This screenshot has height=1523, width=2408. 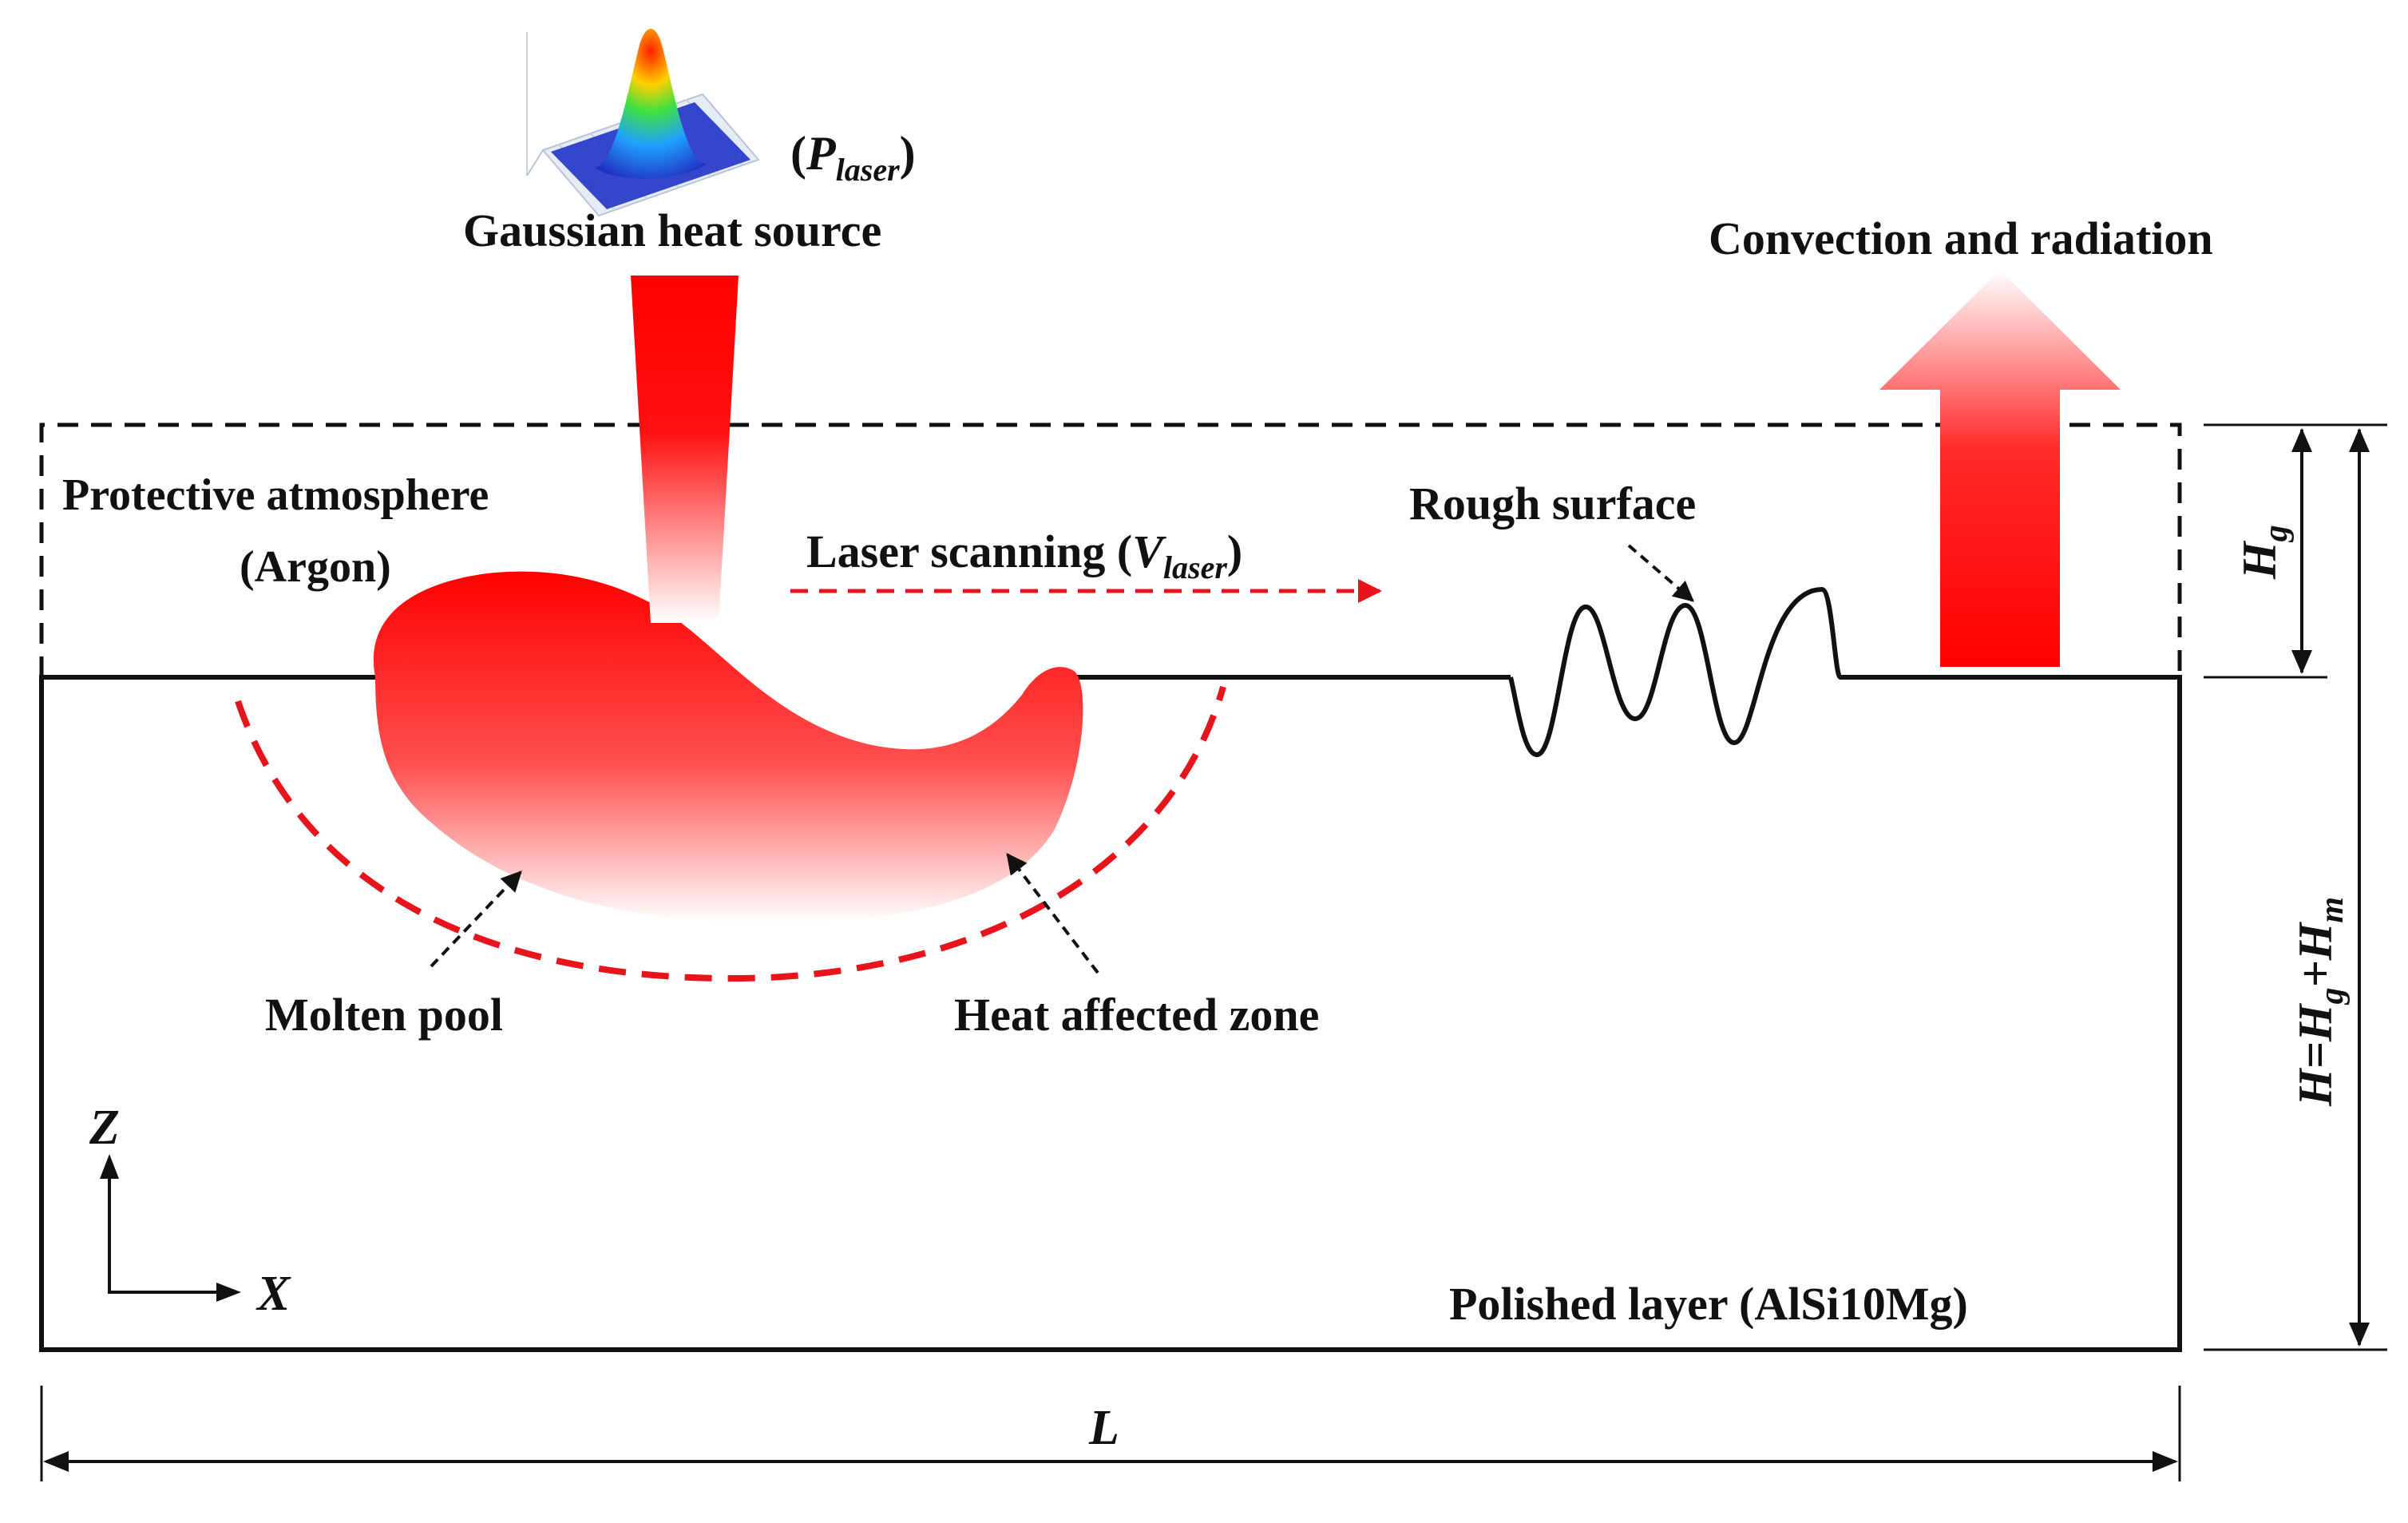 What do you see at coordinates (110, 1166) in the screenshot?
I see `z-axis-arrowhead` at bounding box center [110, 1166].